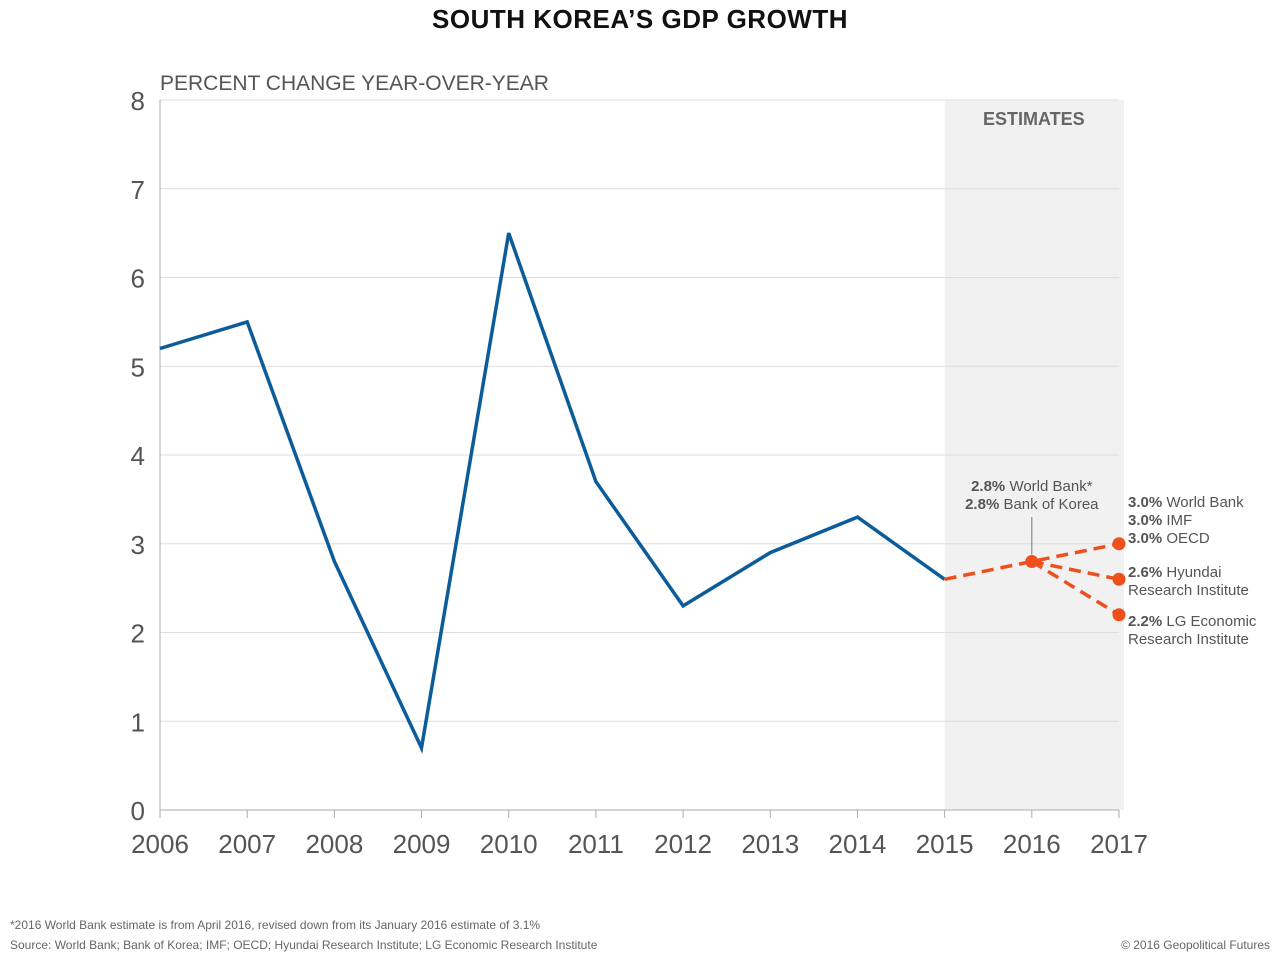 The height and width of the screenshot is (960, 1280). What do you see at coordinates (683, 844) in the screenshot?
I see `x-tick-label: 2012` at bounding box center [683, 844].